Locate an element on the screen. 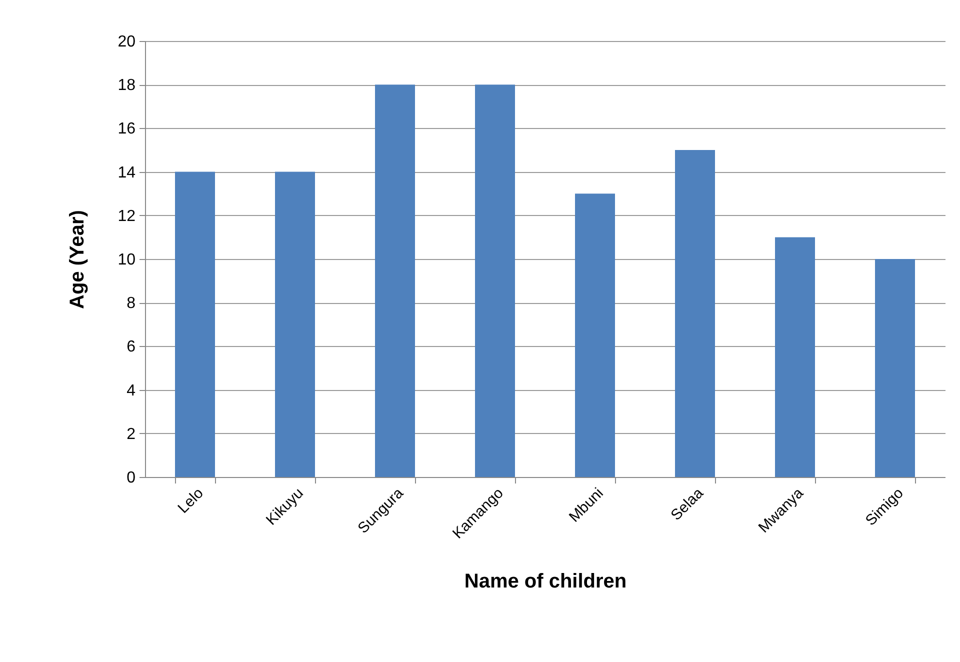 The width and height of the screenshot is (960, 662). y-tick-label: 20 is located at coordinates (127, 42).